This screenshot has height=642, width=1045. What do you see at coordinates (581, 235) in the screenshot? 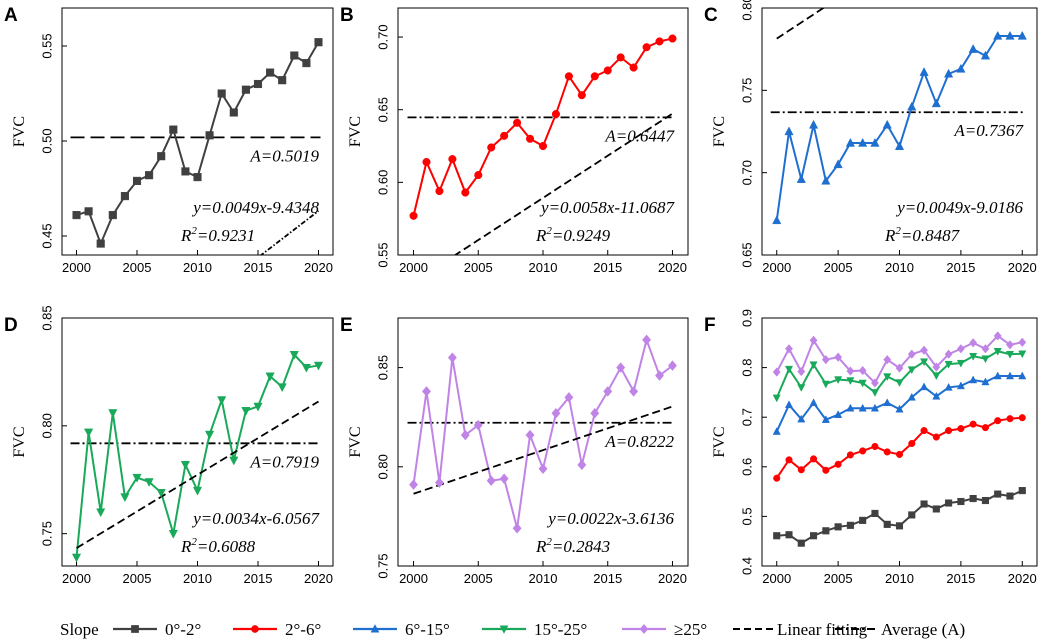
I see `r-squared-value: =0.9249` at bounding box center [581, 235].